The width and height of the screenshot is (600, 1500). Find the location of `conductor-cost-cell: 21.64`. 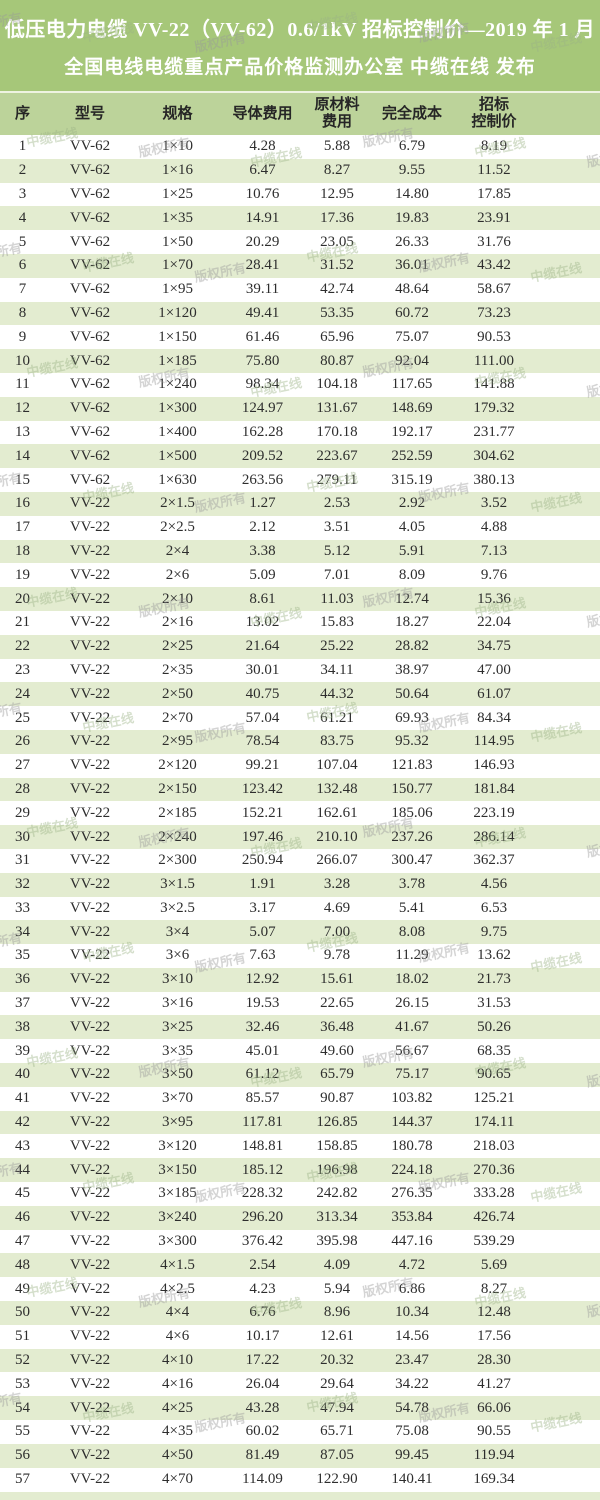

conductor-cost-cell: 21.64 is located at coordinates (262, 646).